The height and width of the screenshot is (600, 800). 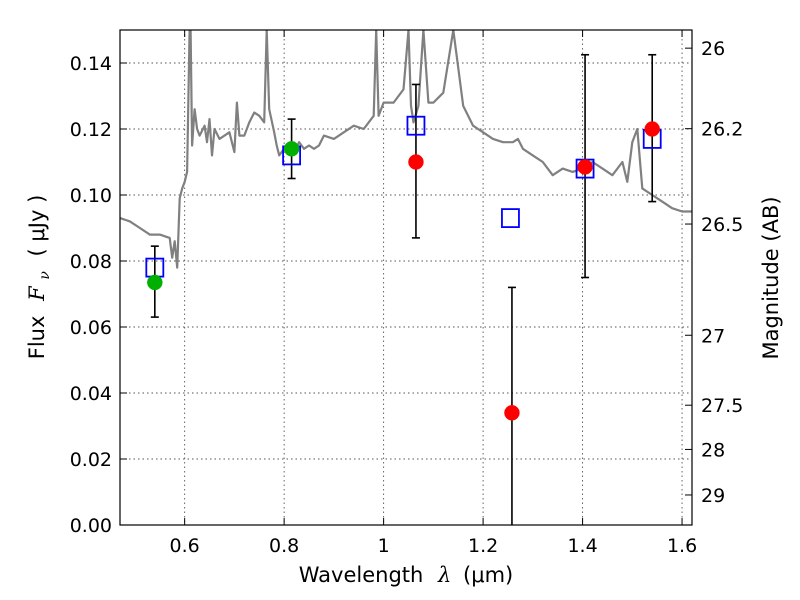 What do you see at coordinates (483, 546) in the screenshot?
I see `x-tick-label: 1.2` at bounding box center [483, 546].